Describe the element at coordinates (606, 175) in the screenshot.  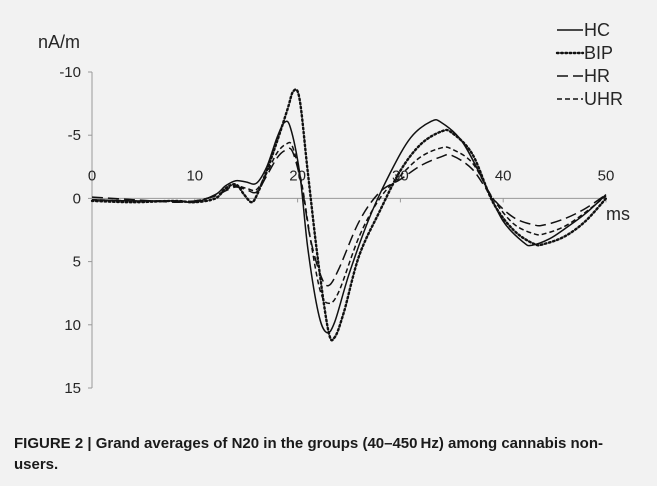
I see `x-tick-label: 50` at that location.